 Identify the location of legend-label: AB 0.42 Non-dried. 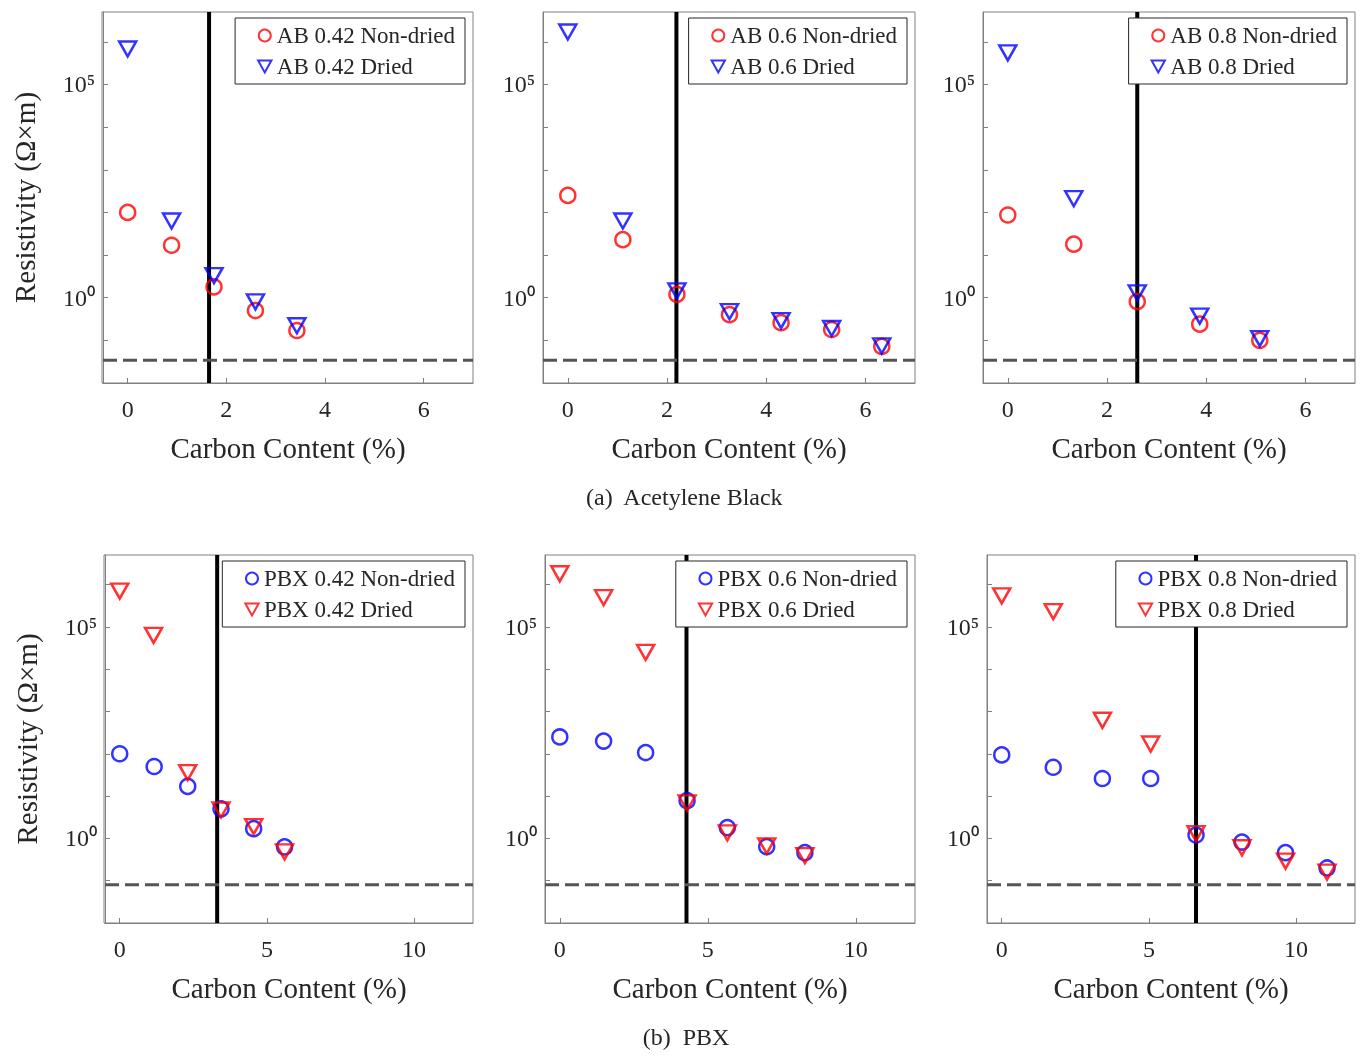
(366, 35).